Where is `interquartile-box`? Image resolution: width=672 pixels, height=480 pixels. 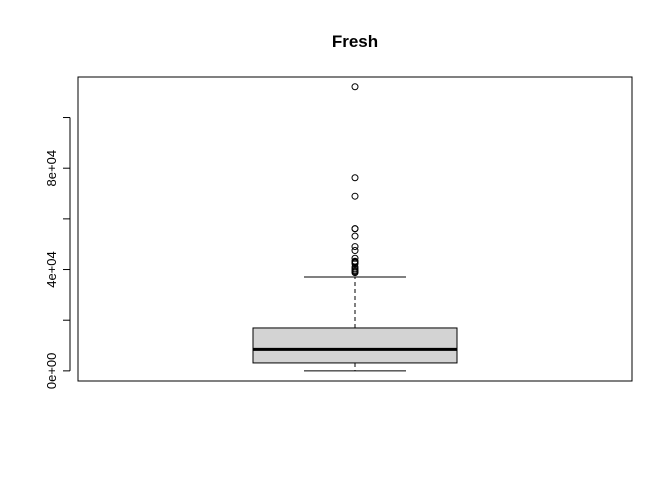
interquartile-box is located at coordinates (355, 345).